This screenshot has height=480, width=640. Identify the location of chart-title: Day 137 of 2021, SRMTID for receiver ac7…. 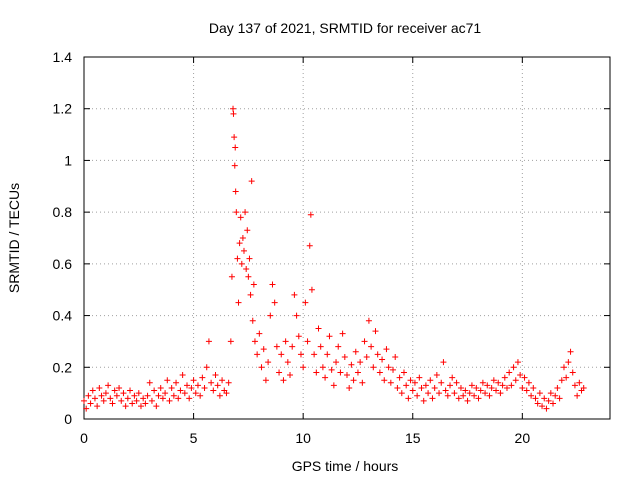
(345, 28).